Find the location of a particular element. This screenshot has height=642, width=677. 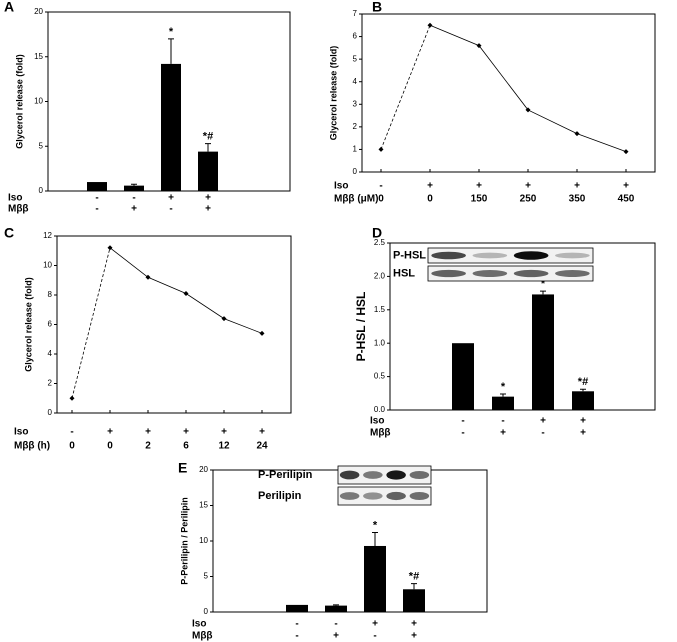

blot-label: Perilipin is located at coordinates (280, 496).